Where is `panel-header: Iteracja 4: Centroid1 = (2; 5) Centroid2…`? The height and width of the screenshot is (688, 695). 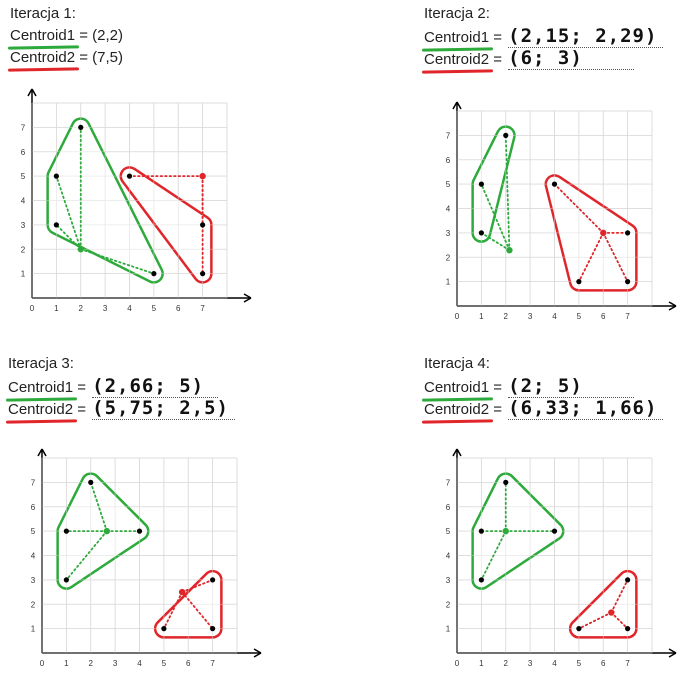 panel-header: Iteracja 4: Centroid1 = (2; 5) Centroid2… is located at coordinates (544, 387).